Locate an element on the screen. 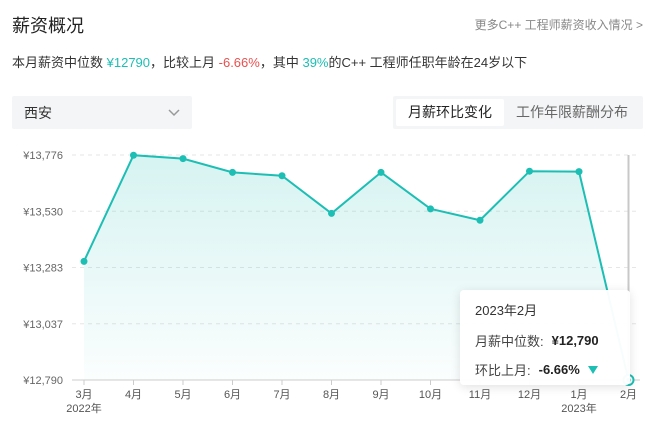 The width and height of the screenshot is (655, 425). x-tick-label: 12月 is located at coordinates (529, 395).